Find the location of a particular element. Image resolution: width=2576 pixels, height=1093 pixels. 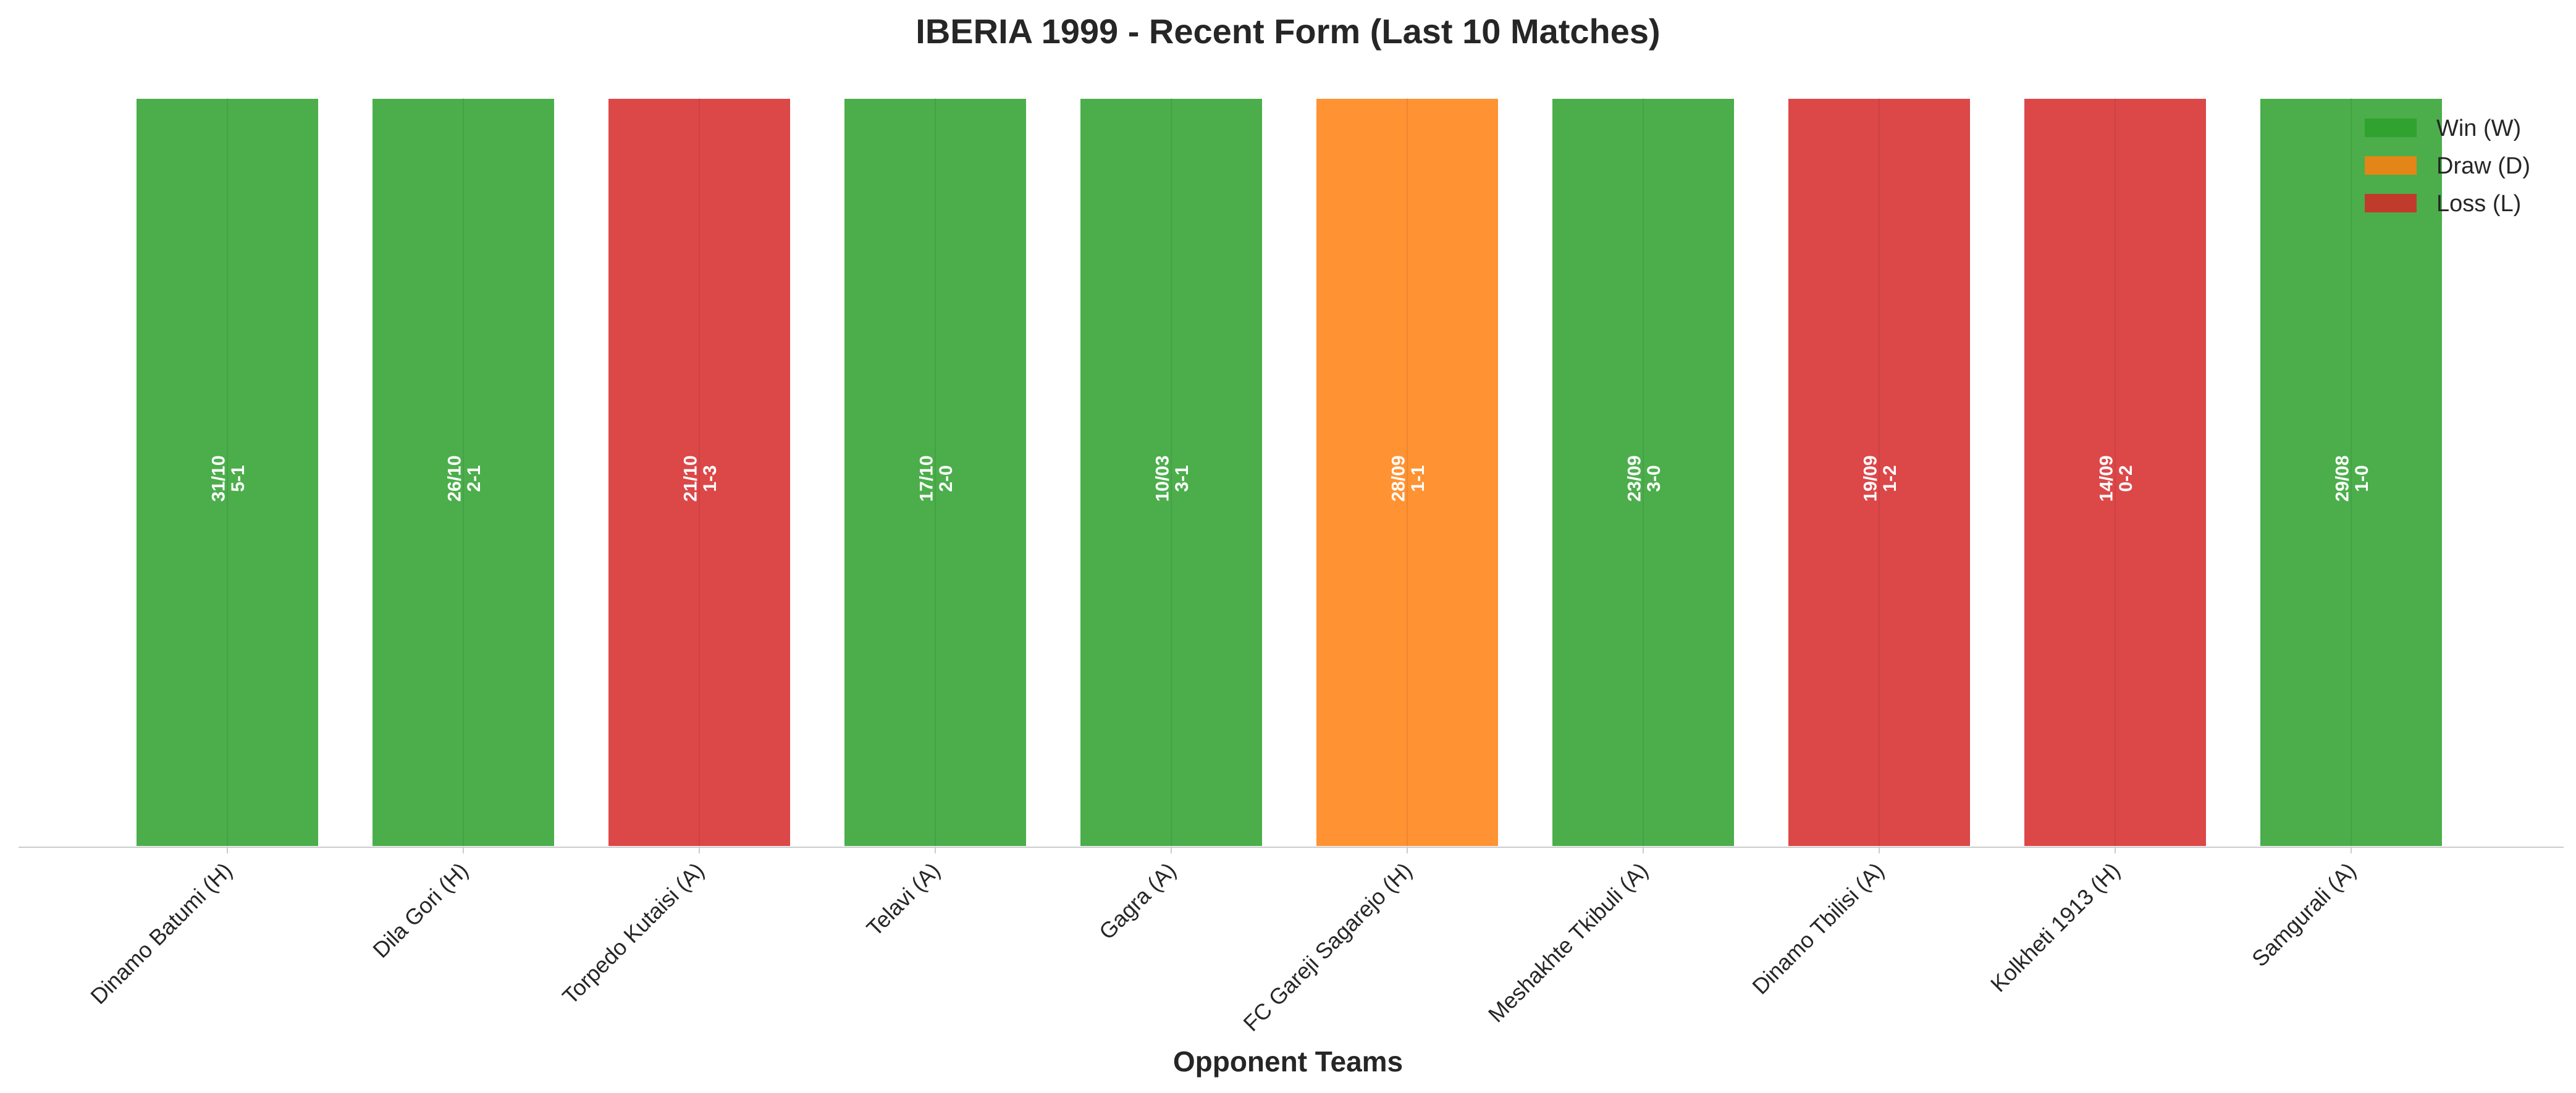

bar-score-label: 2-1 is located at coordinates (474, 478).